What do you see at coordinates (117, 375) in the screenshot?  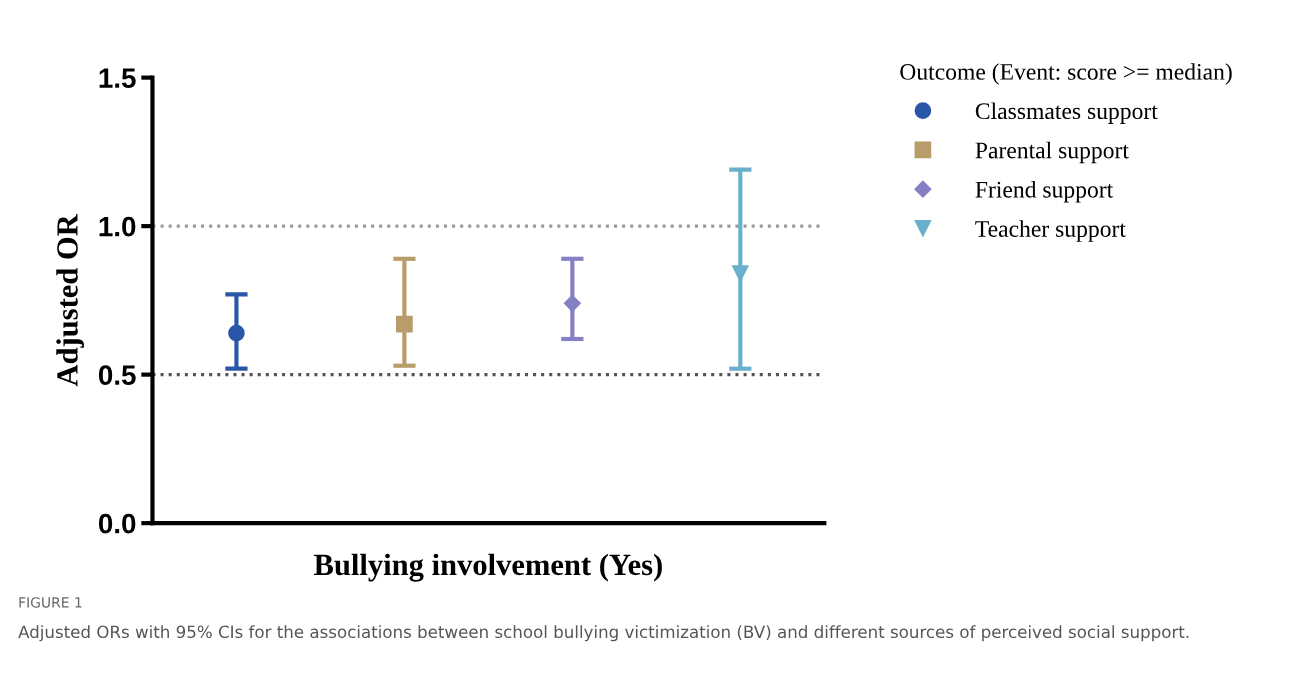 I see `y-tick-label: 0.5` at bounding box center [117, 375].